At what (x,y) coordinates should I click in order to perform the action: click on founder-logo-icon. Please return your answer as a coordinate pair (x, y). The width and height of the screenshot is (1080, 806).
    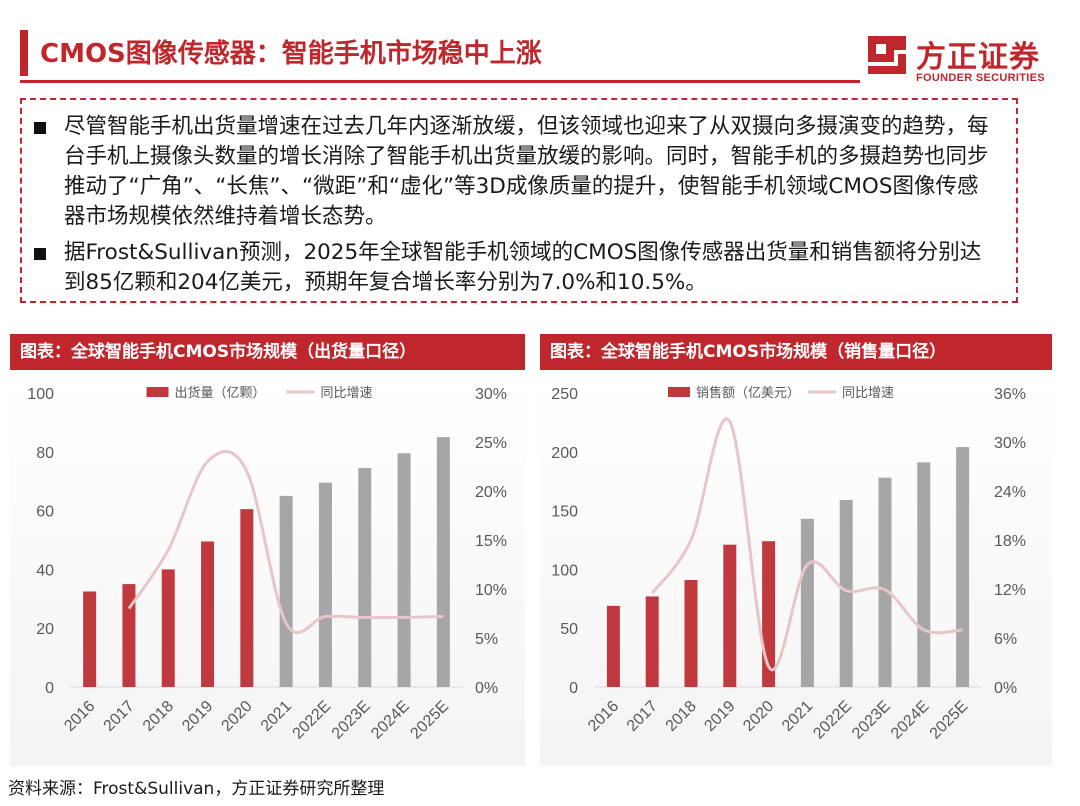
    Looking at the image, I should click on (887, 55).